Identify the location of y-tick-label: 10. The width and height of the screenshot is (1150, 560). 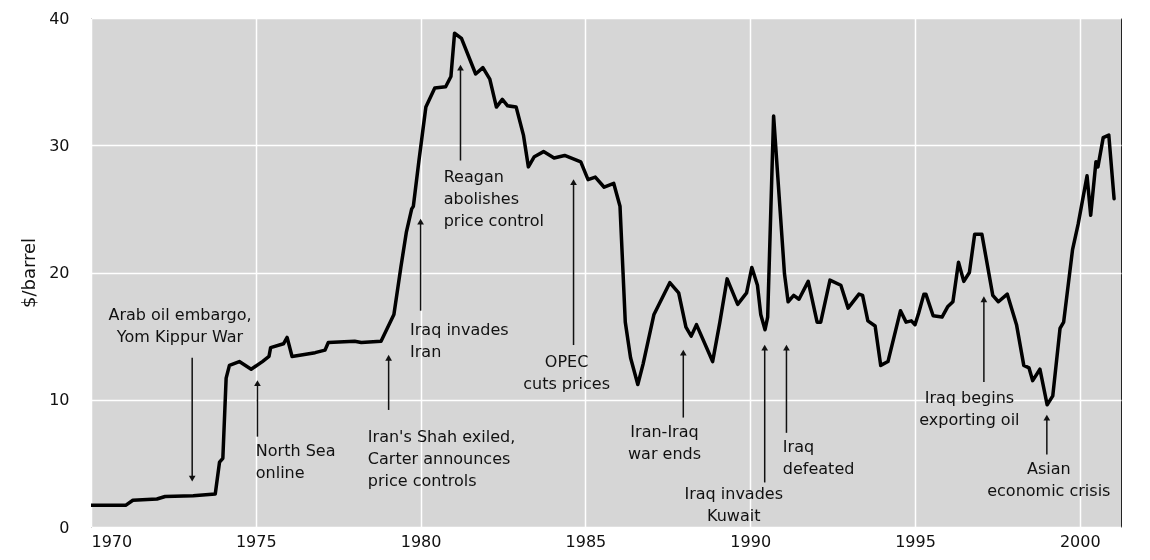
(59, 400).